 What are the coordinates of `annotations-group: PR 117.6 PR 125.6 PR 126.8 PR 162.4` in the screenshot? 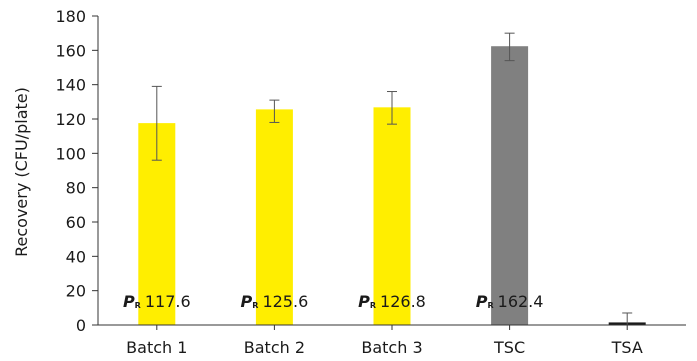 It's located at (333, 301).